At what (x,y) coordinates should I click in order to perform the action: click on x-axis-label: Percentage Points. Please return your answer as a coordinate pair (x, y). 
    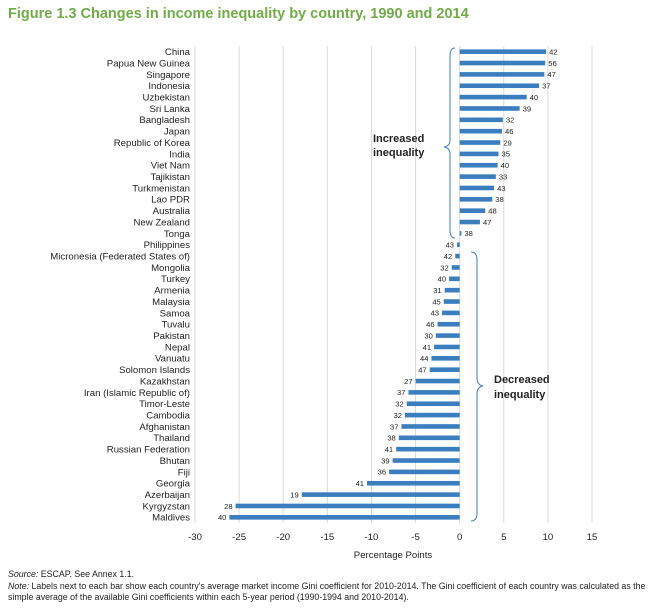
    Looking at the image, I should click on (393, 555).